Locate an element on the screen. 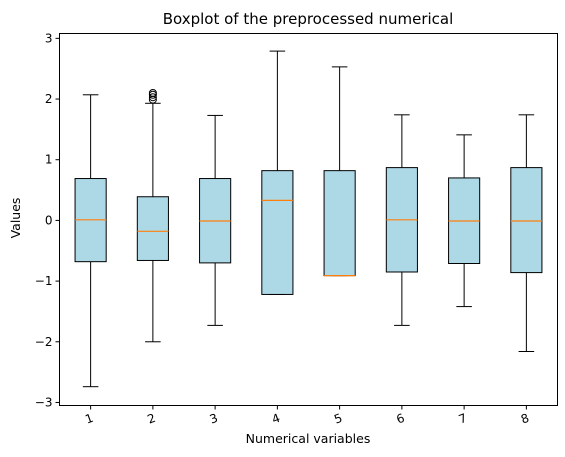 This screenshot has width=565, height=457. x-tick-label: 5 is located at coordinates (338, 419).